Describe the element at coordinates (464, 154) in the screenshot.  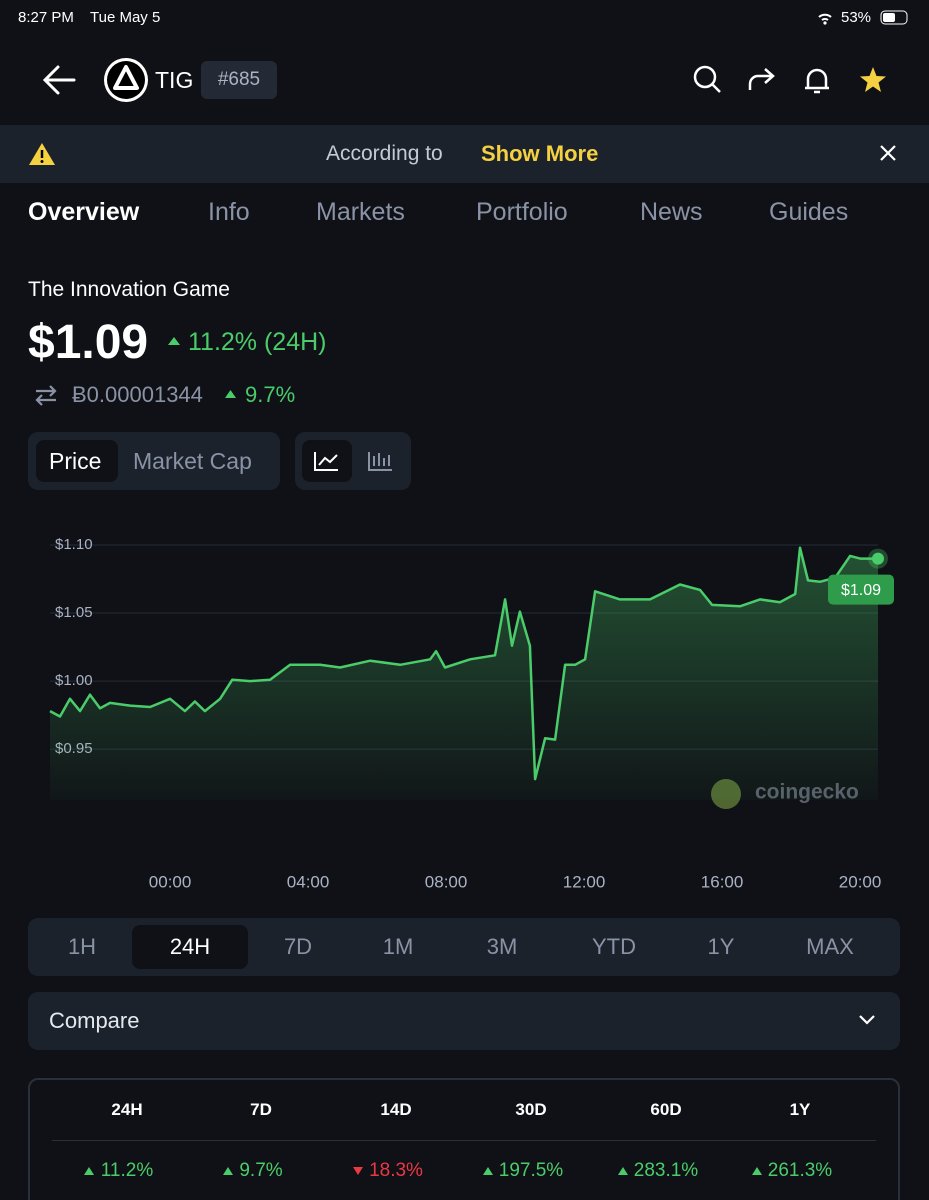
I see `banner` at that location.